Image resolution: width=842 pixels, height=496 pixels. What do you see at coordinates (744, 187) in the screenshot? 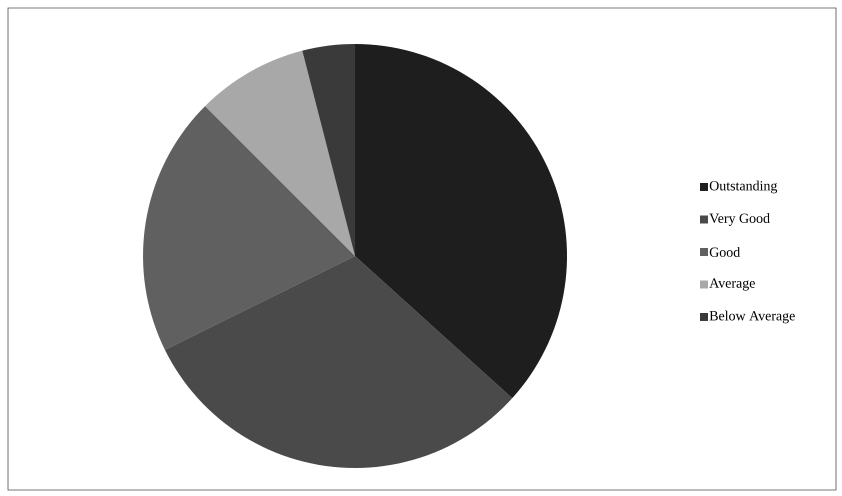
I see `legend-label: Outstanding` at bounding box center [744, 187].